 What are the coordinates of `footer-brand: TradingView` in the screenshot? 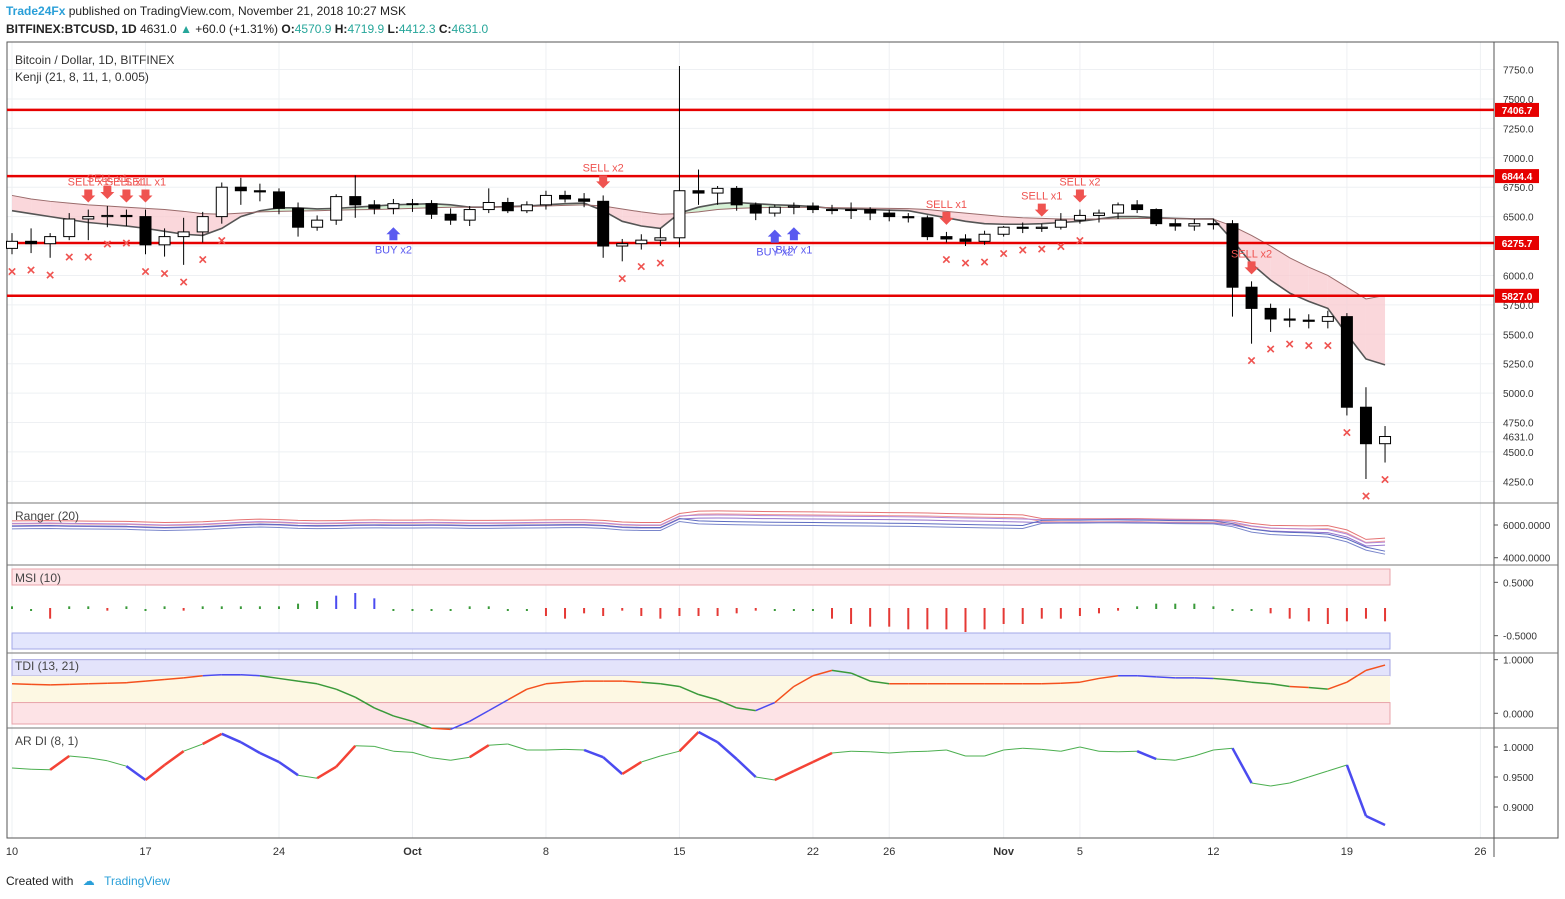 It's located at (137, 881).